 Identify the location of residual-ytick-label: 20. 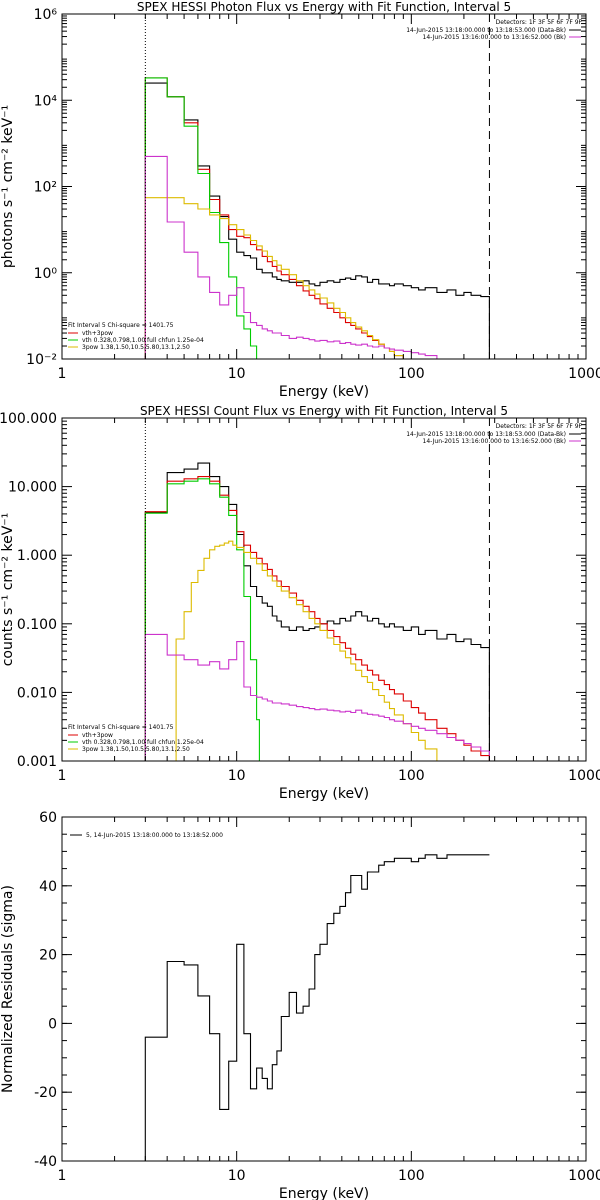
(48, 956).